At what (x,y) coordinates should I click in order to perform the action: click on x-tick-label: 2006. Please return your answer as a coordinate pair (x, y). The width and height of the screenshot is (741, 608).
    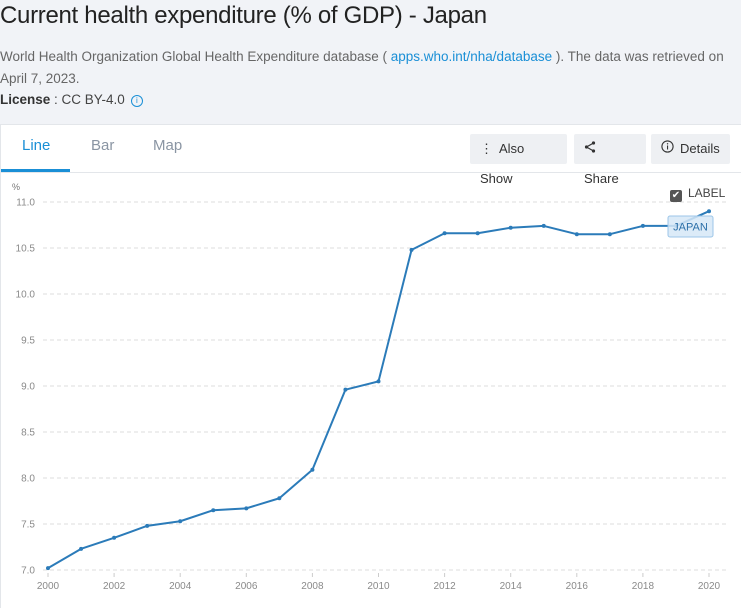
    Looking at the image, I should click on (246, 586).